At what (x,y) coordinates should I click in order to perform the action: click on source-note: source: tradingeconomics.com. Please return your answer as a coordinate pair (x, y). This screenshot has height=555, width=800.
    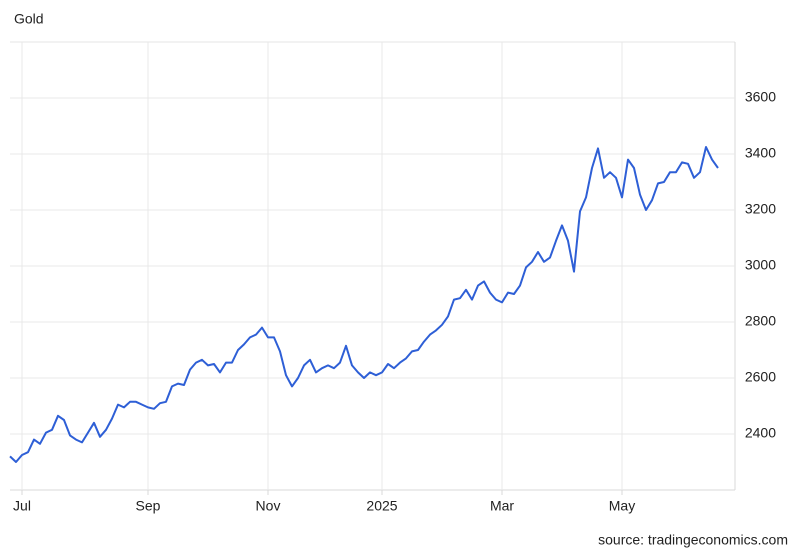
    Looking at the image, I should click on (693, 540).